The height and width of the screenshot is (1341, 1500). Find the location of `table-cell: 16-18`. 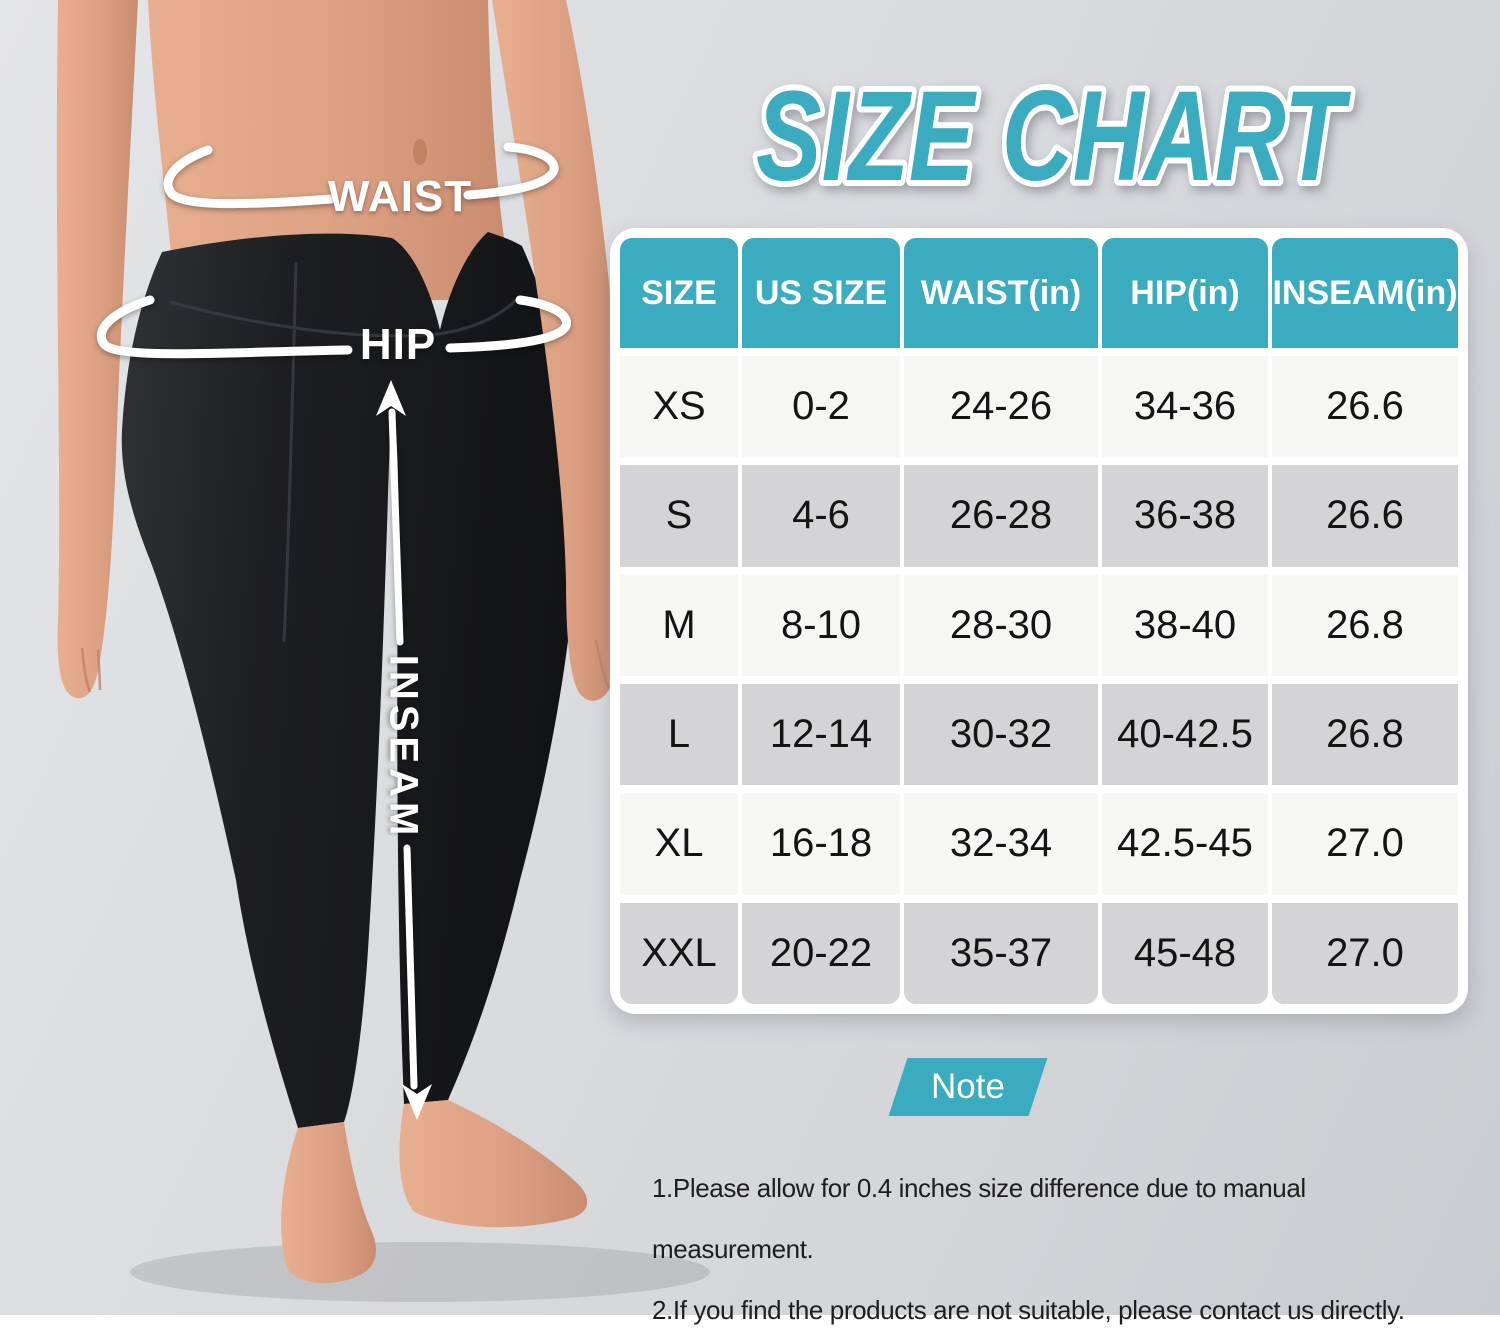

table-cell: 16-18 is located at coordinates (821, 844).